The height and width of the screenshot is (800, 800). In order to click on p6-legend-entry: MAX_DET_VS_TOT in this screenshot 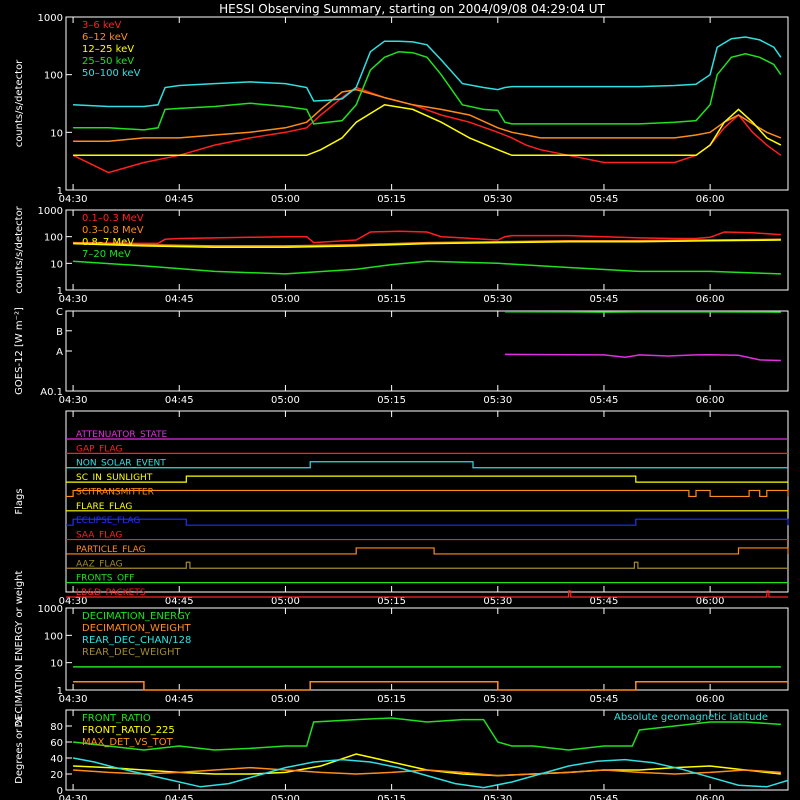, I will do `click(128, 742)`.